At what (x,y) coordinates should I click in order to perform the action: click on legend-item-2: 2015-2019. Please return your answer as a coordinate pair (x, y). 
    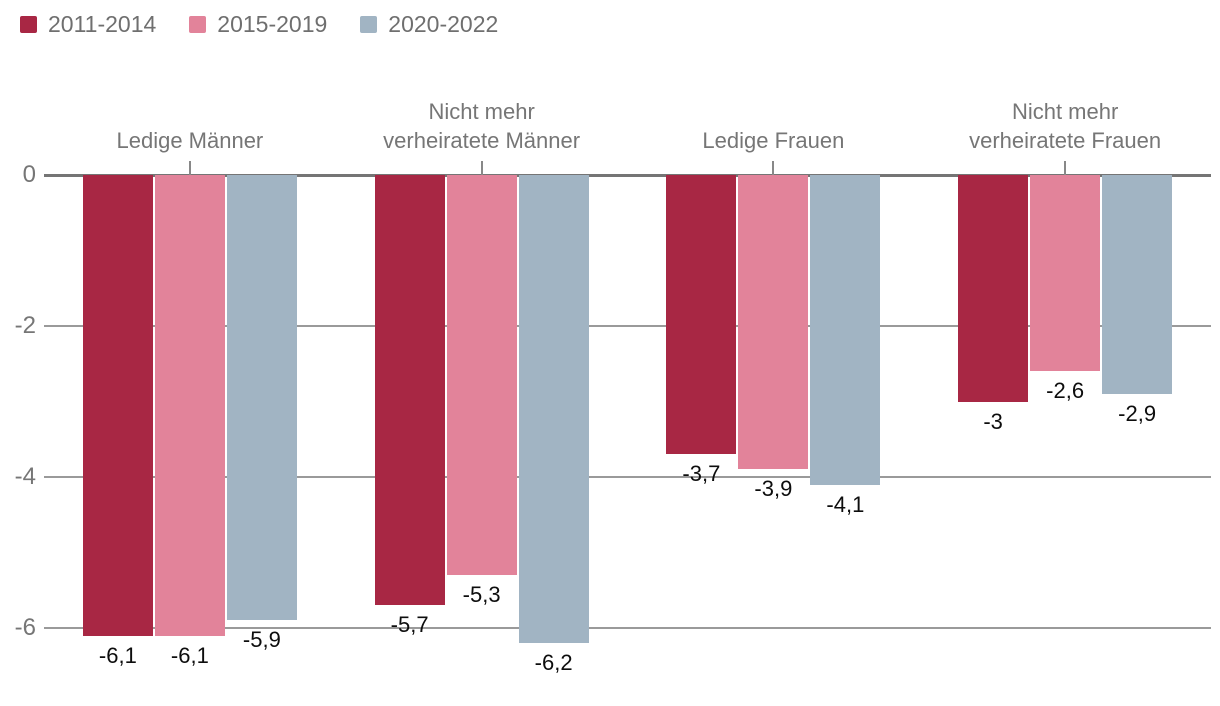
    Looking at the image, I should click on (258, 24).